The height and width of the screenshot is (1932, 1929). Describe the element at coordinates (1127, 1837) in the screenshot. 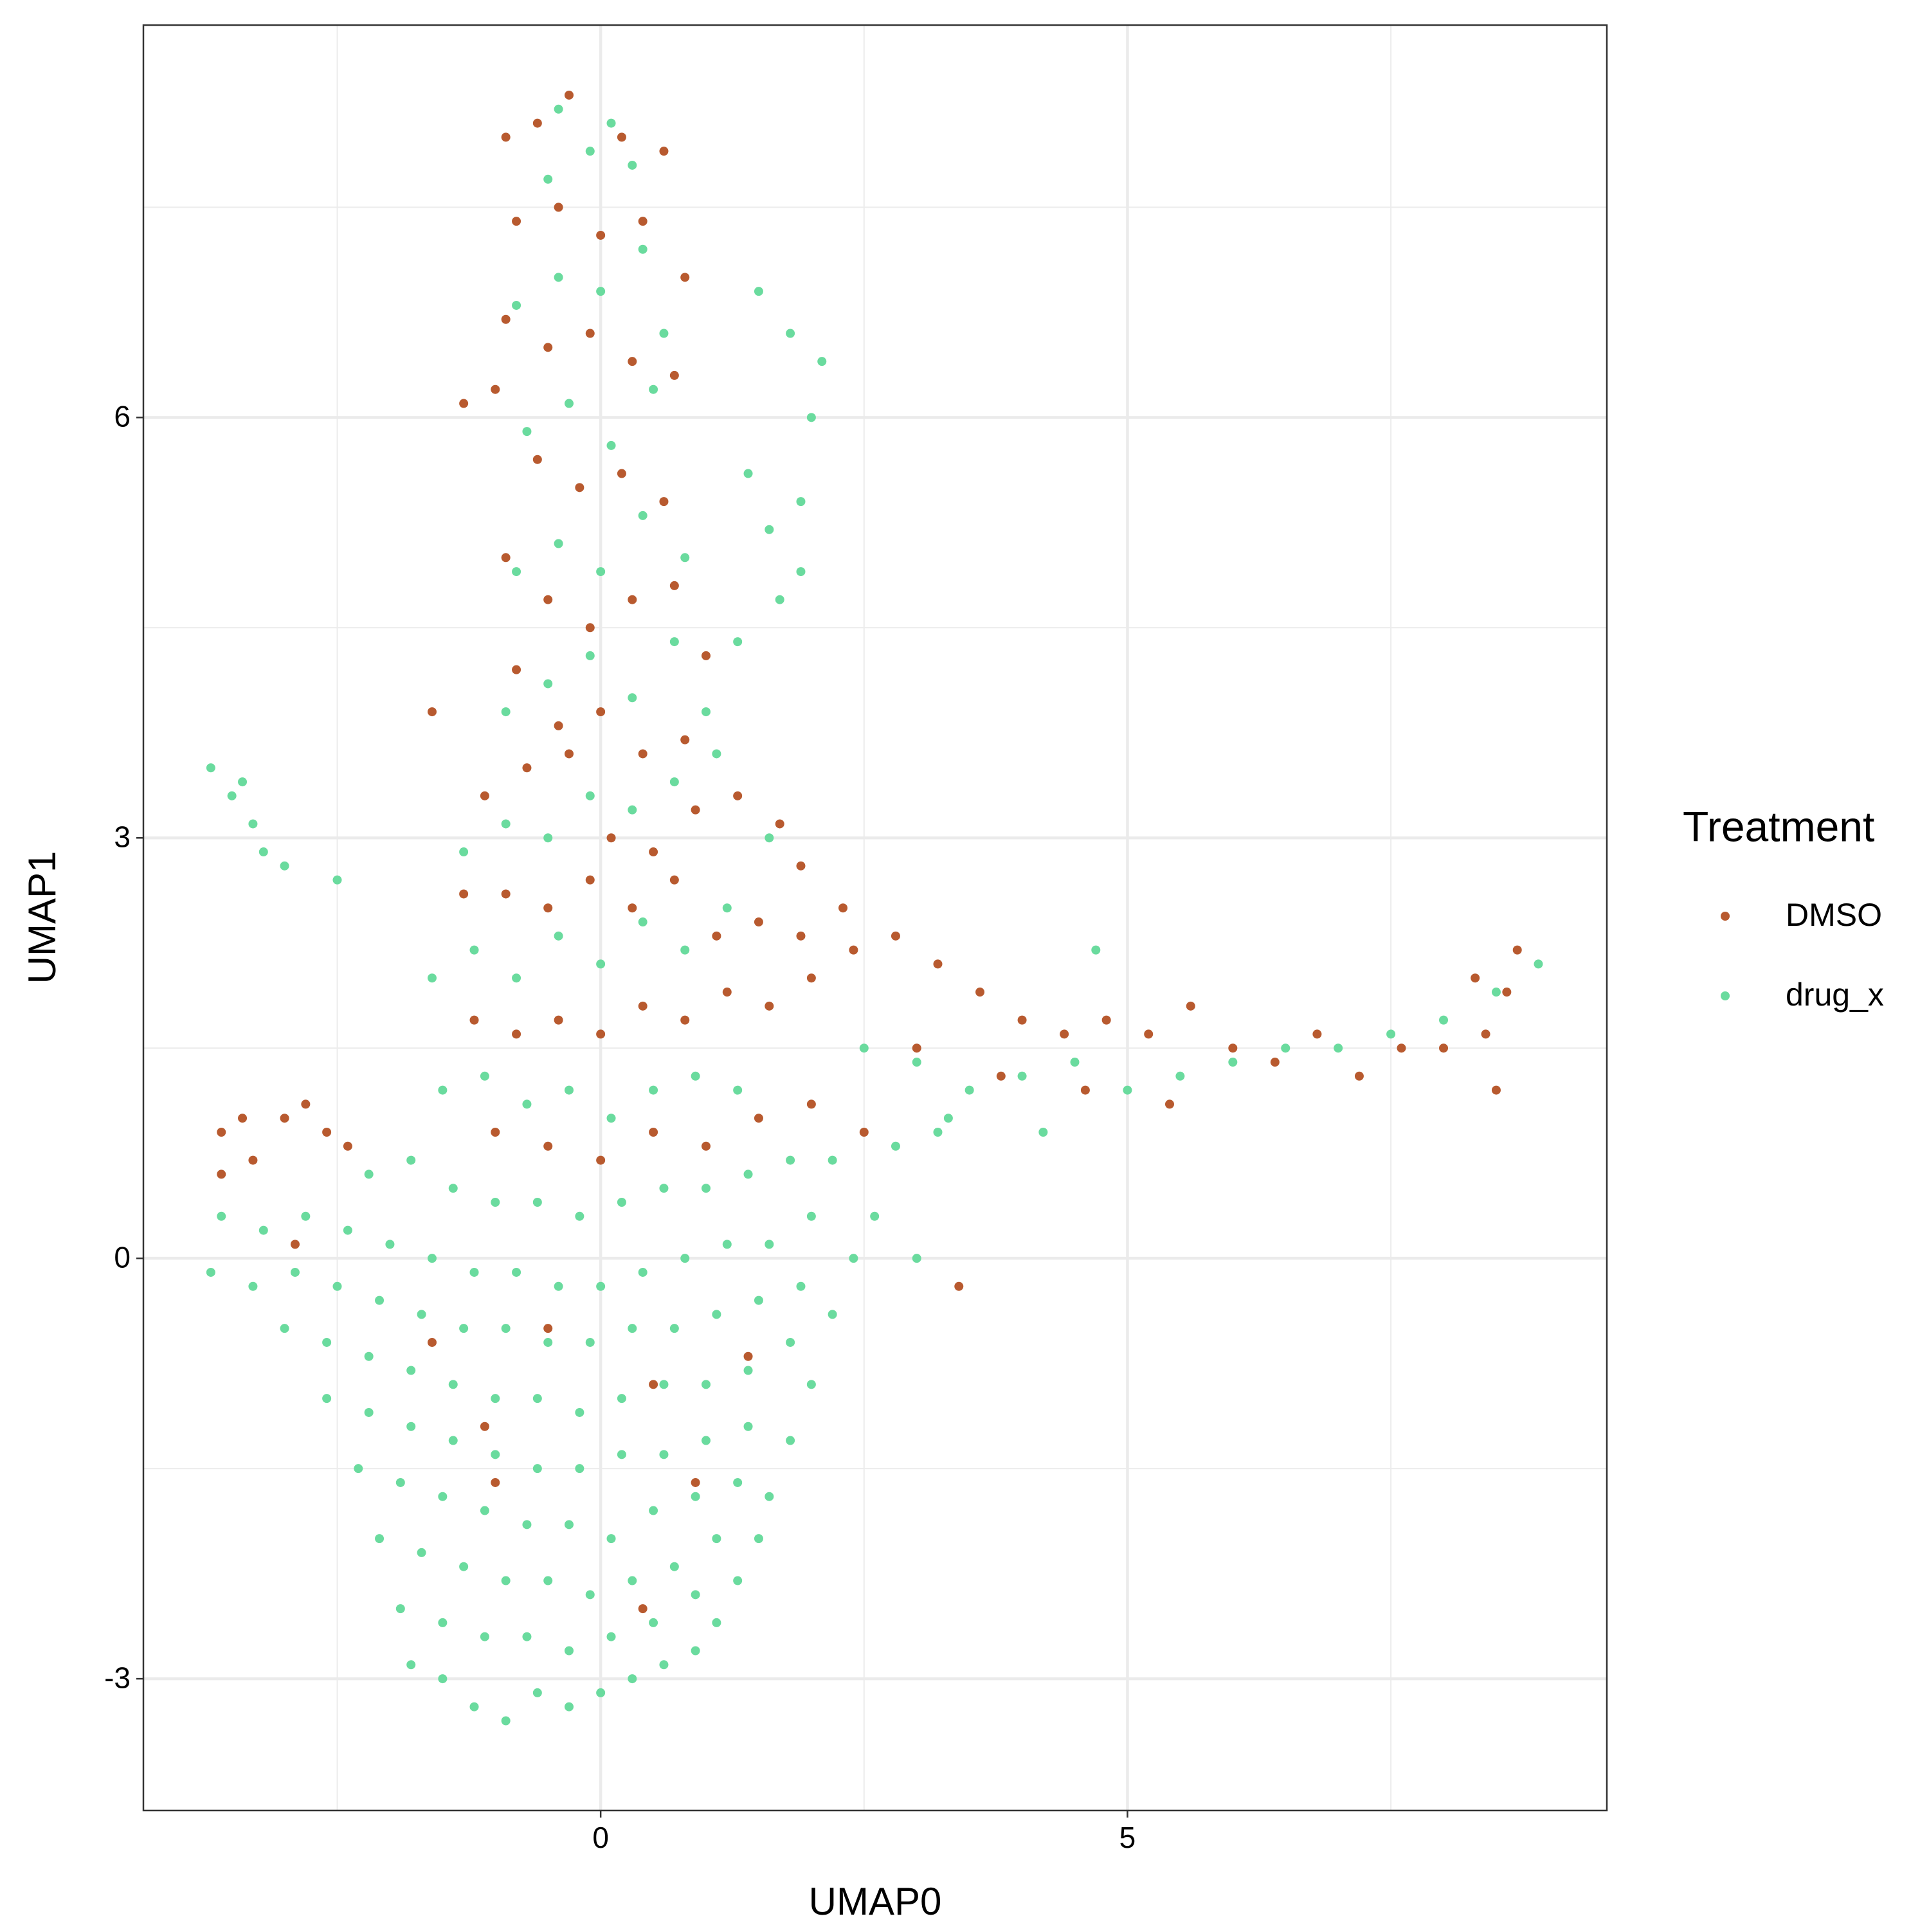

I see `x-tick-label: 5` at that location.